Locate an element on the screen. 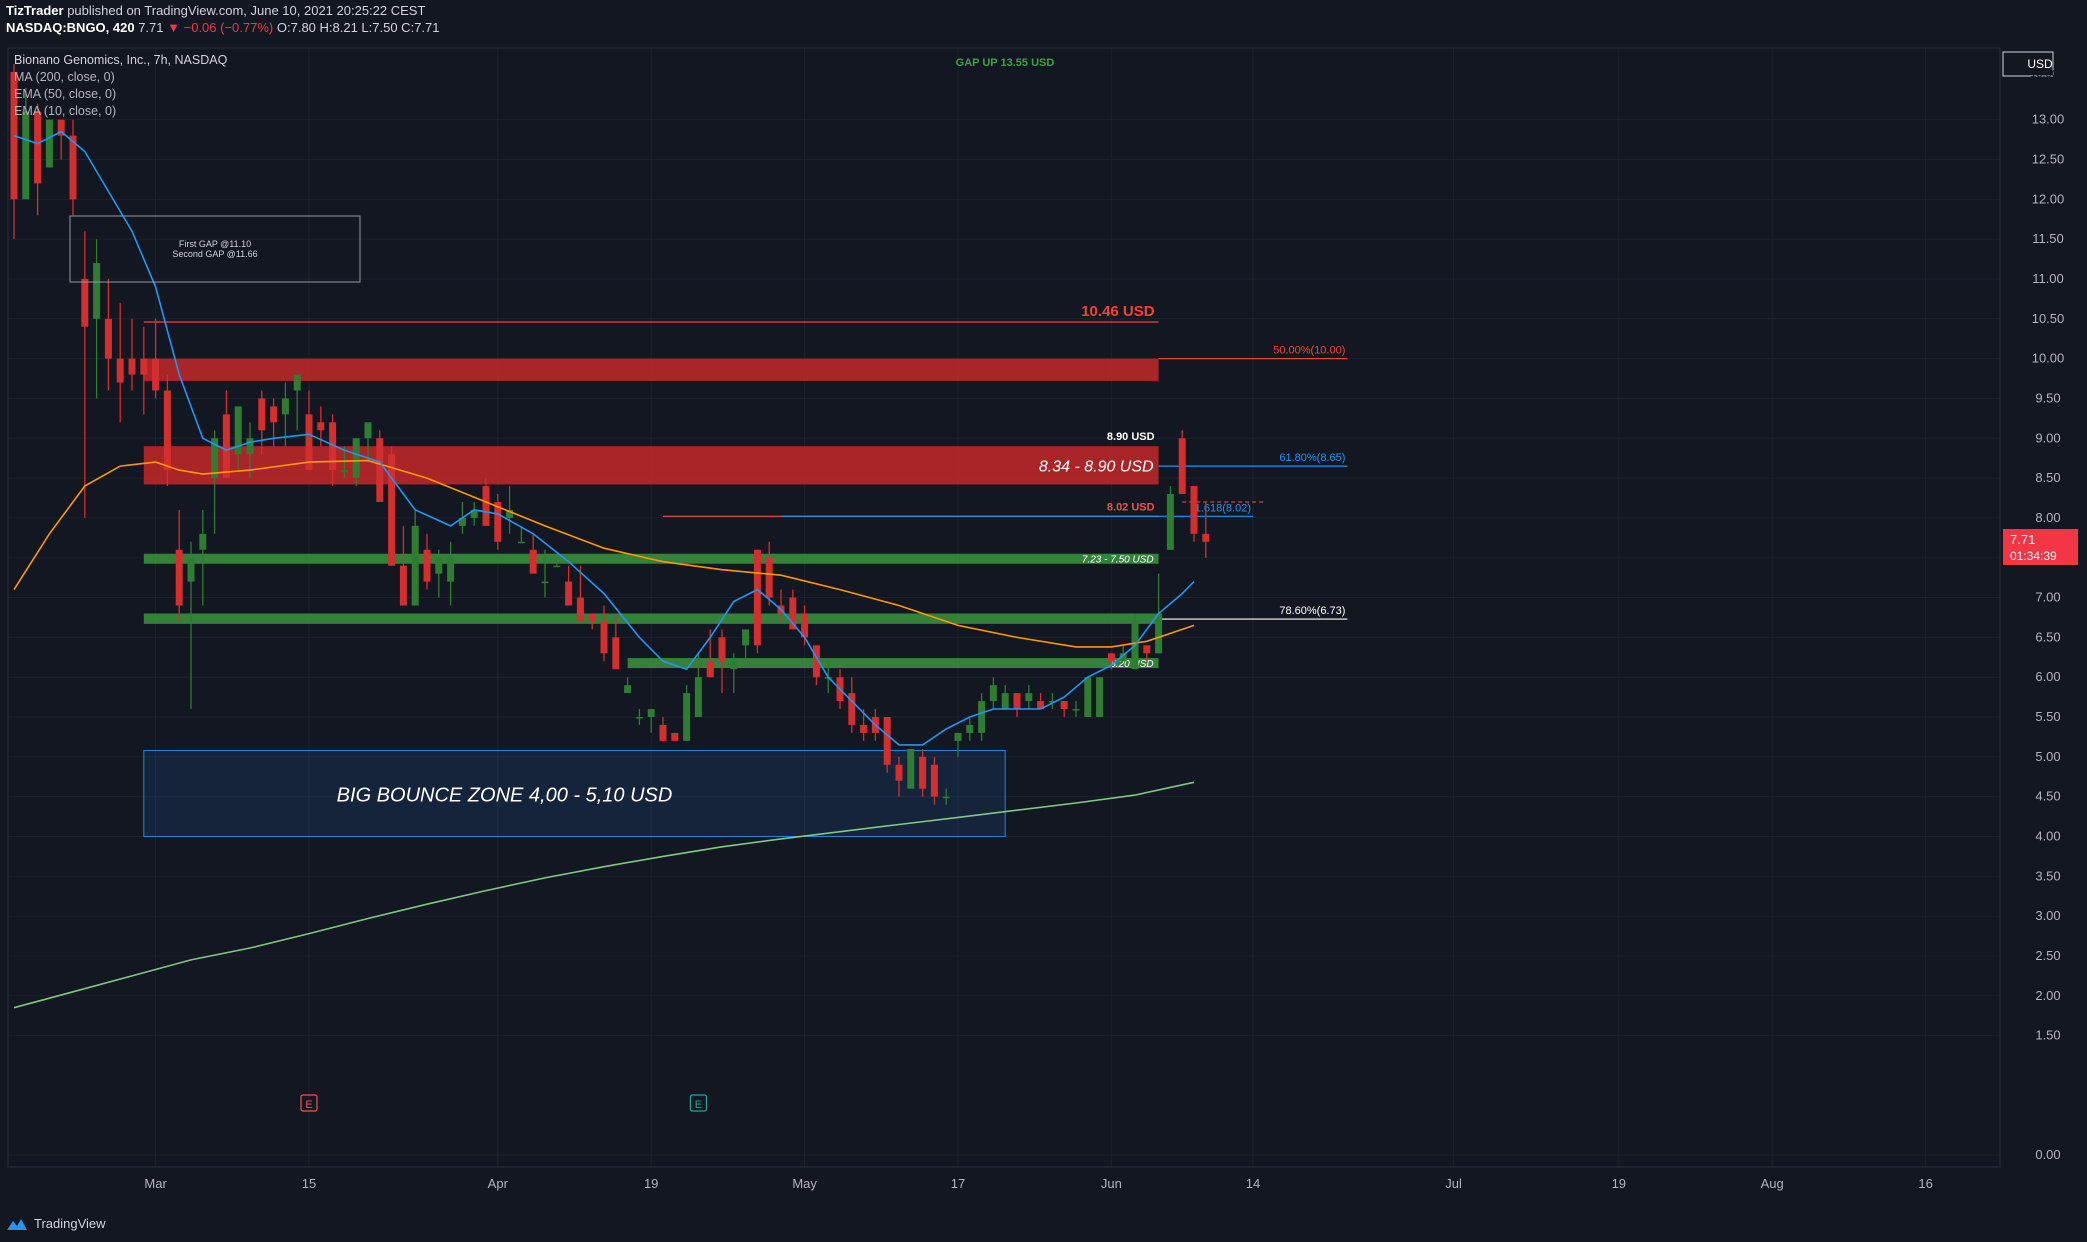 The height and width of the screenshot is (1242, 2087). top-price-tick: 13.50 is located at coordinates (2044, 74).